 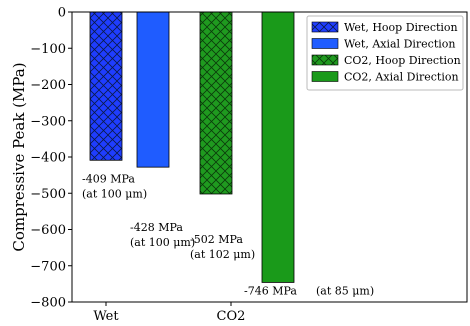 What do you see at coordinates (48, 85) in the screenshot?
I see `y-tick-label: −200` at bounding box center [48, 85].